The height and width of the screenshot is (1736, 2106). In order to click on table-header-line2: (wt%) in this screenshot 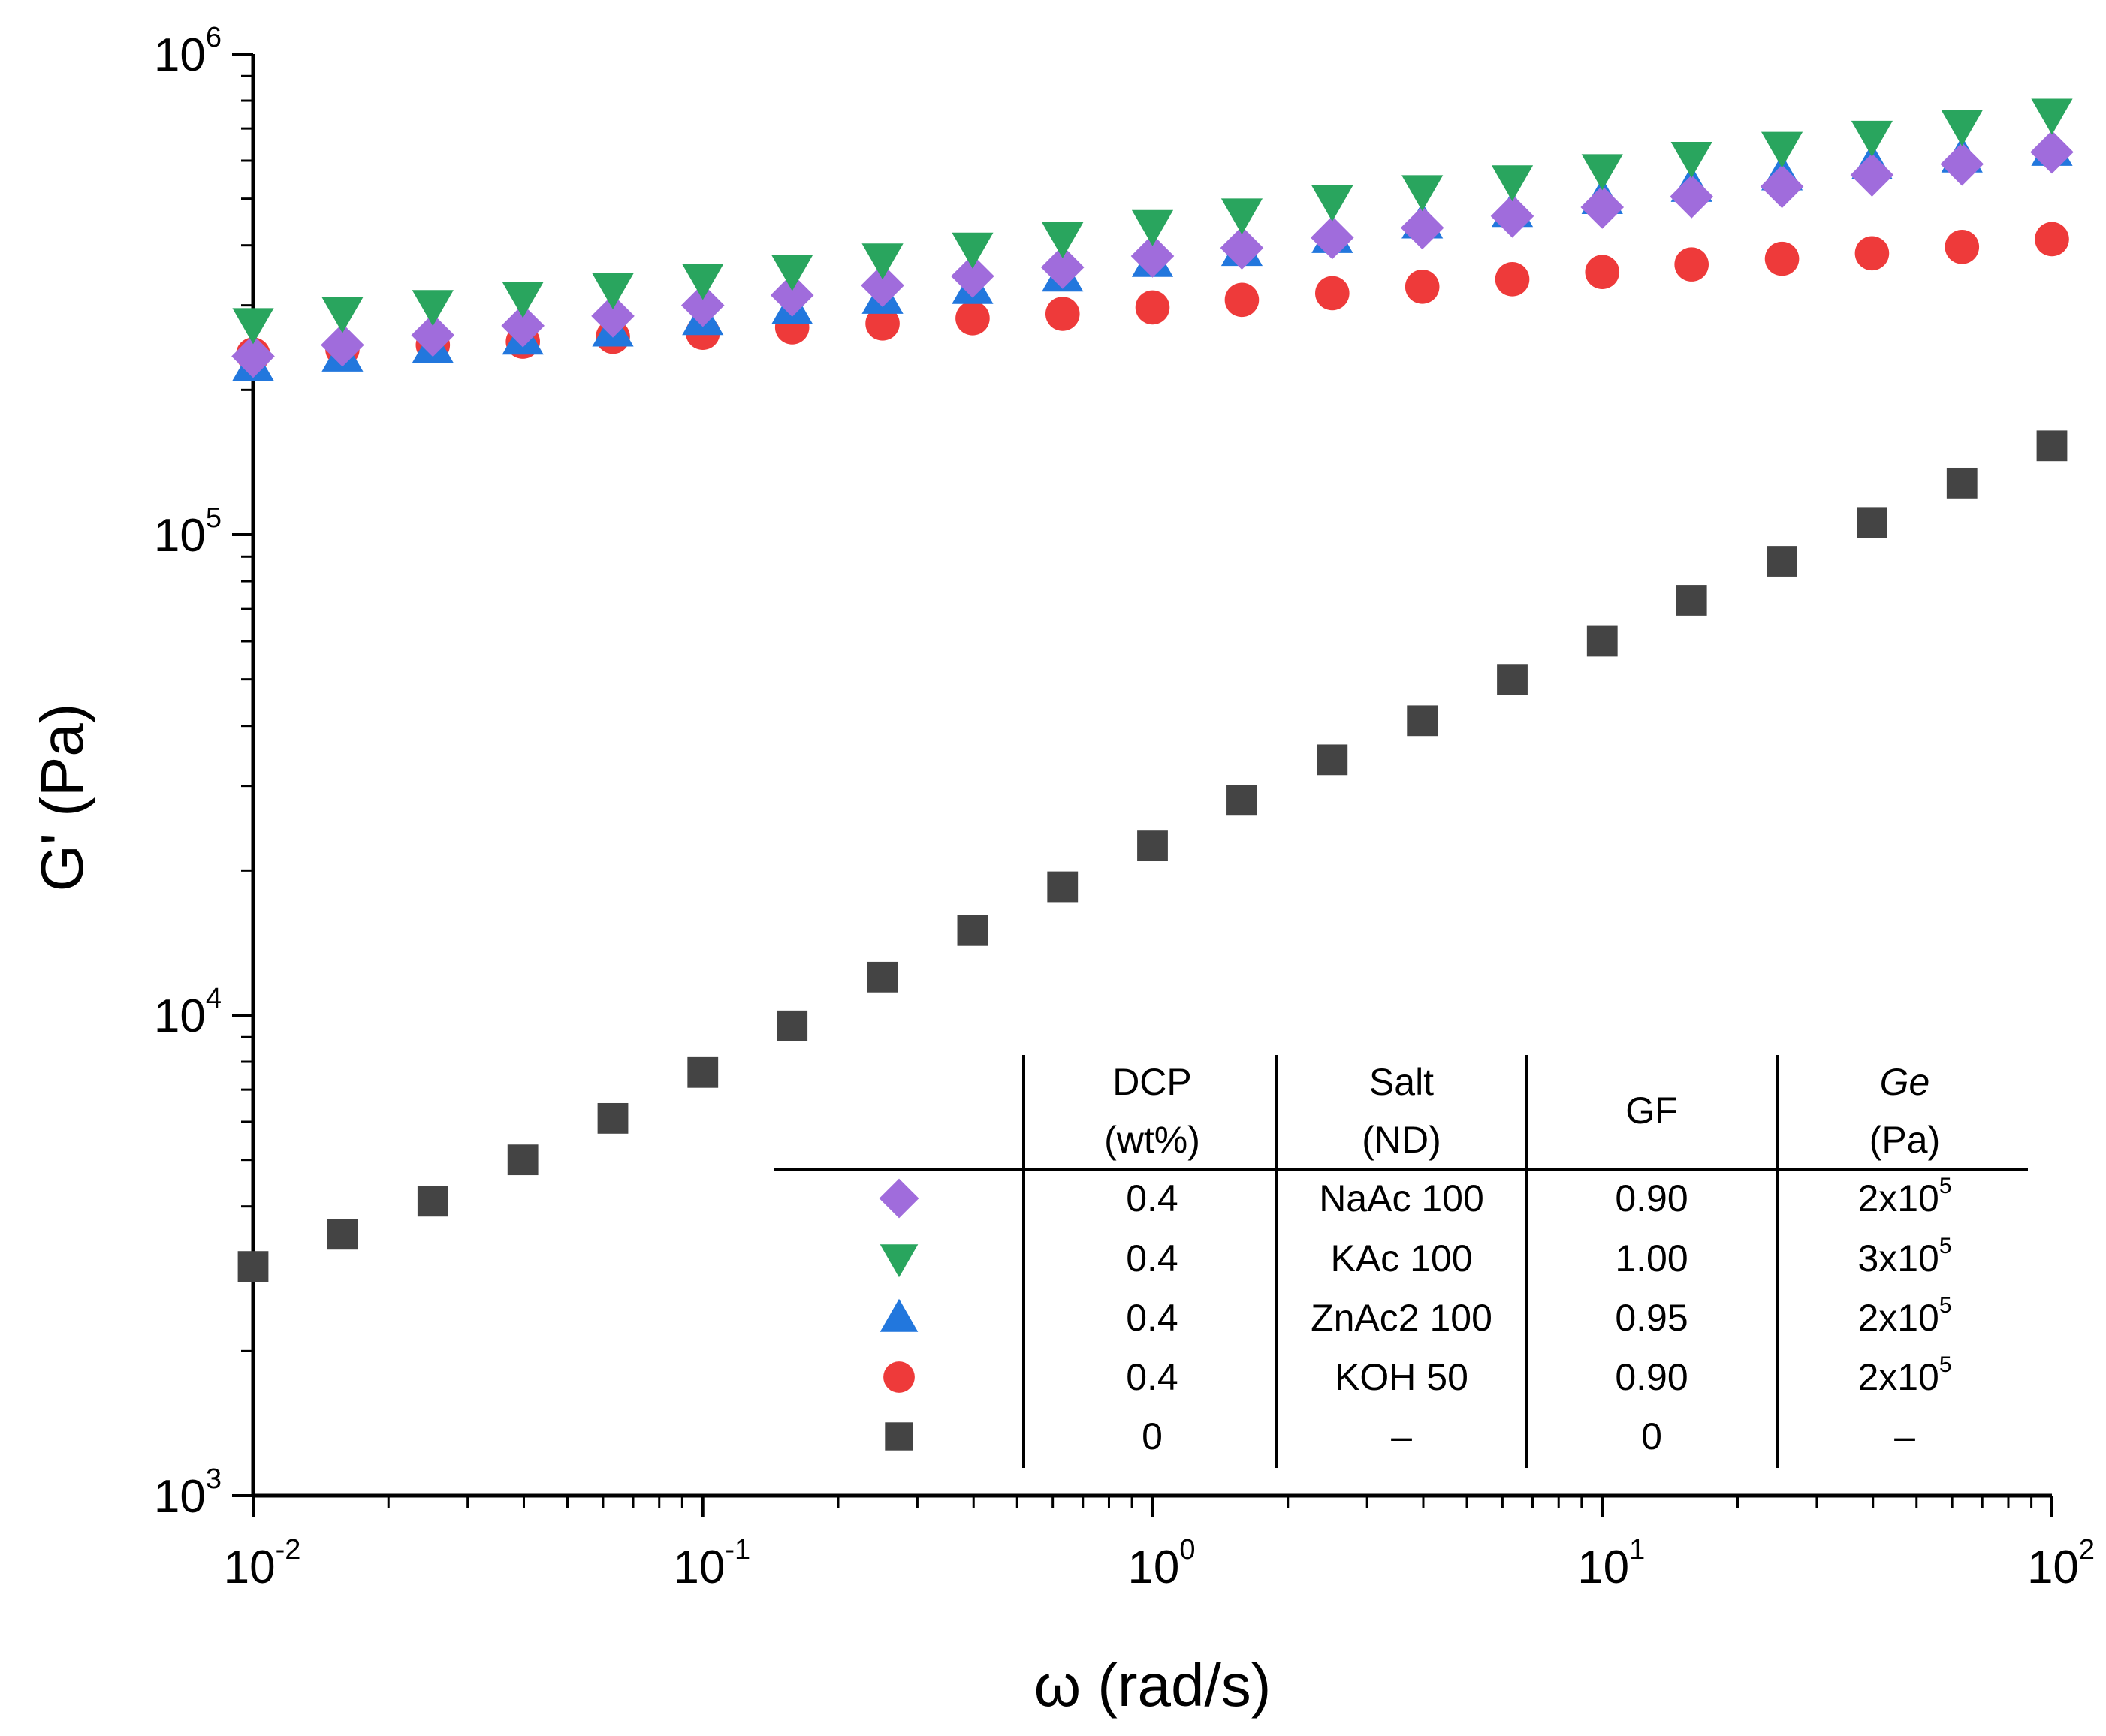, I will do `click(1152, 1140)`.